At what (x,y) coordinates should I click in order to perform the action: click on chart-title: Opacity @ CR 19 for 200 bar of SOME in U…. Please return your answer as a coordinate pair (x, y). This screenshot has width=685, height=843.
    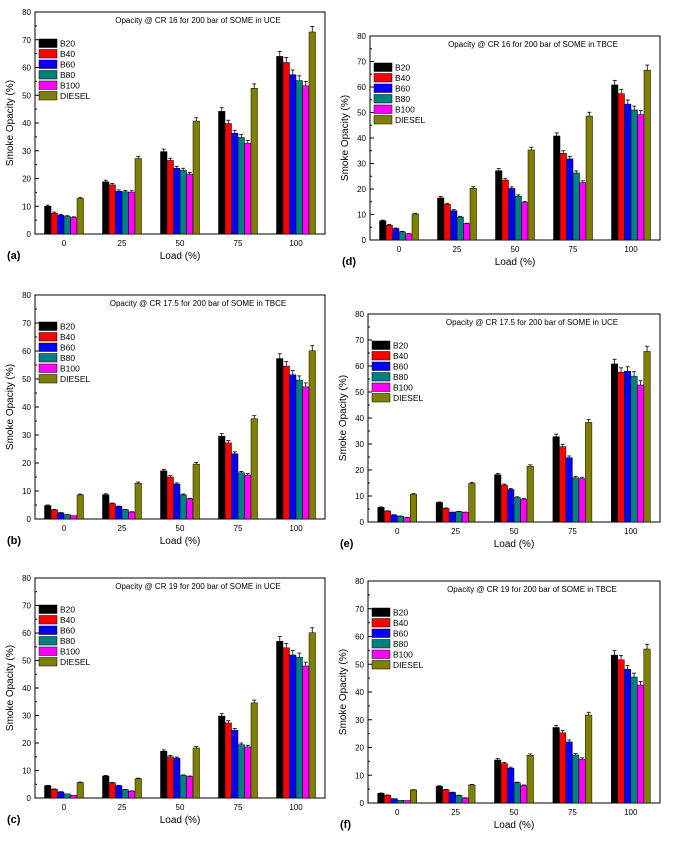
    Looking at the image, I should click on (198, 586).